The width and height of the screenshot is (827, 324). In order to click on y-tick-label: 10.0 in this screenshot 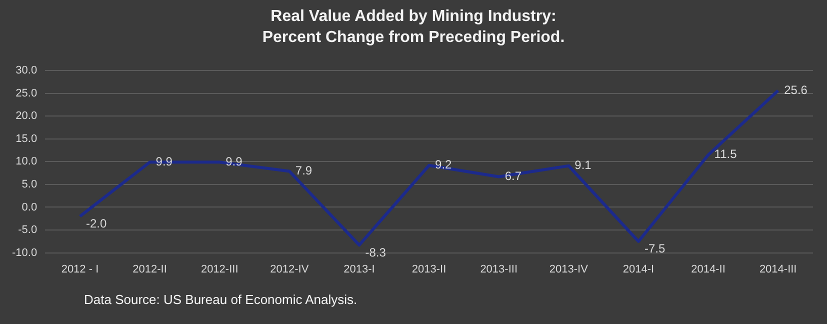, I will do `click(27, 162)`.